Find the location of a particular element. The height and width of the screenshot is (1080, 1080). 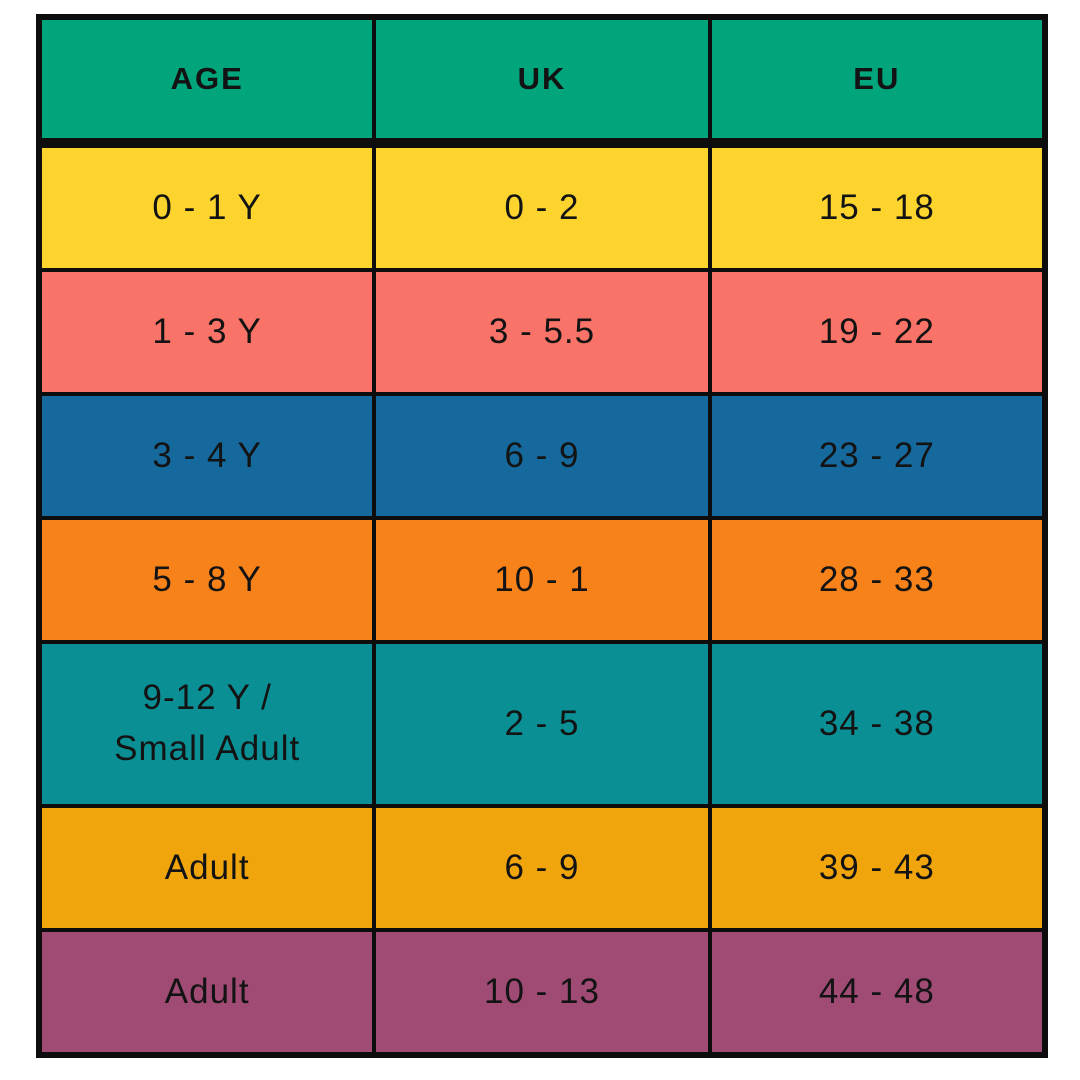

table-row: 1 - 3 Y 3 - 5.5 19 - 22 is located at coordinates (542, 332).